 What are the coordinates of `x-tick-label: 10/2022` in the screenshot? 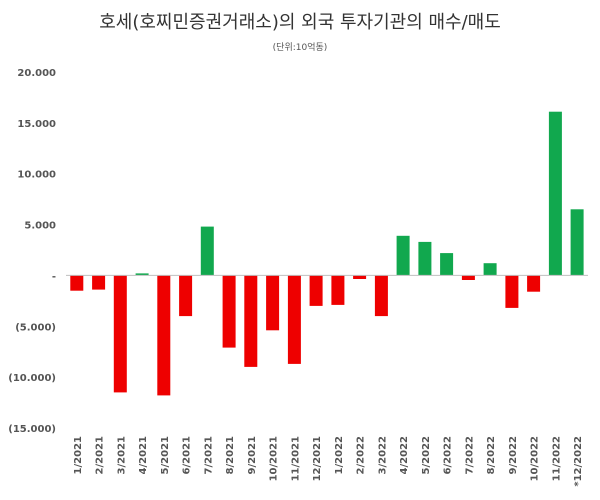 It's located at (535, 458).